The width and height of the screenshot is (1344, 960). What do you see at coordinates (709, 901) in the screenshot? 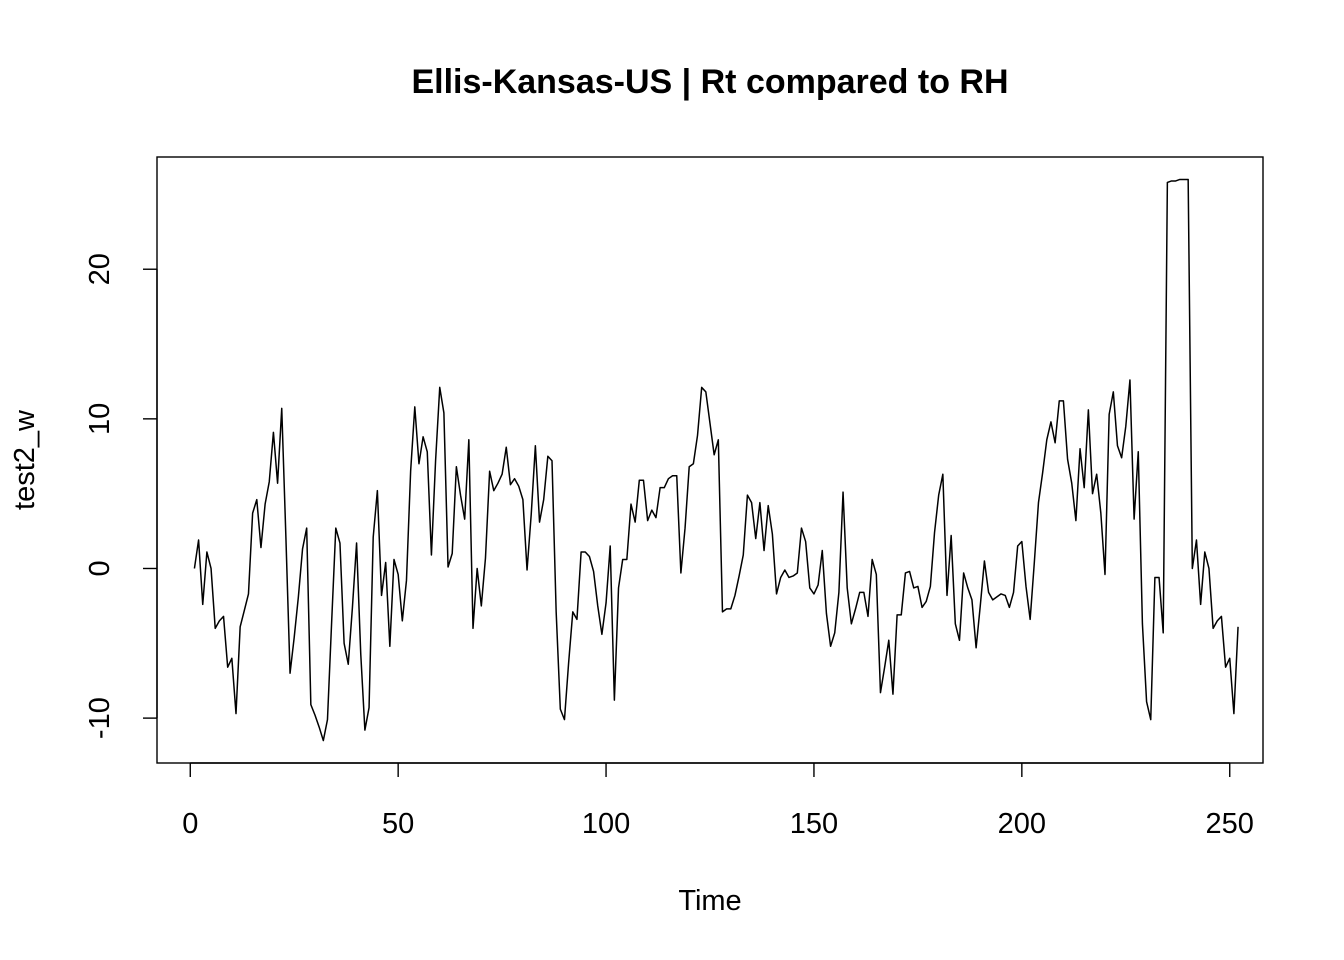
I see `x-axis-title: Time` at bounding box center [709, 901].